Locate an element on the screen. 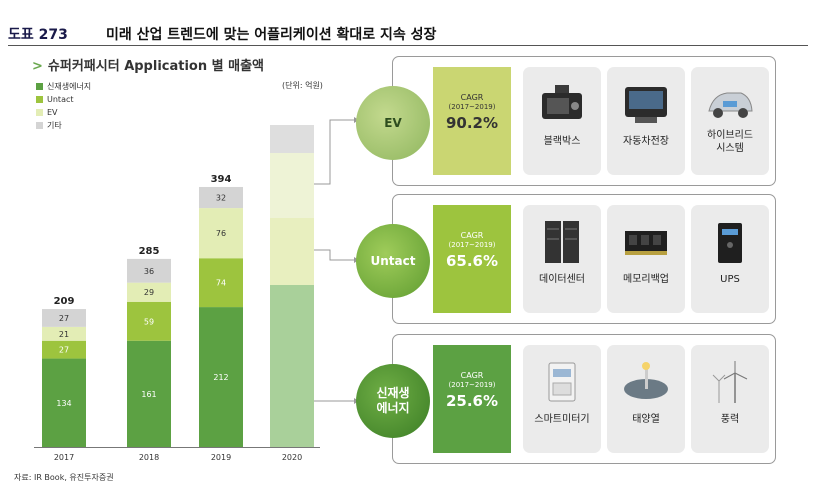 The image size is (816, 495). legend-label: 기타 is located at coordinates (54, 125).